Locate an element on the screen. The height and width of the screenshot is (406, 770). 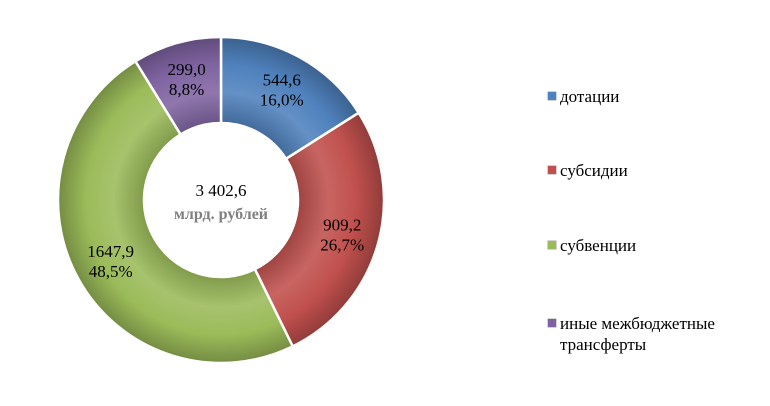
slice-inye-transferty is located at coordinates (178, 86).